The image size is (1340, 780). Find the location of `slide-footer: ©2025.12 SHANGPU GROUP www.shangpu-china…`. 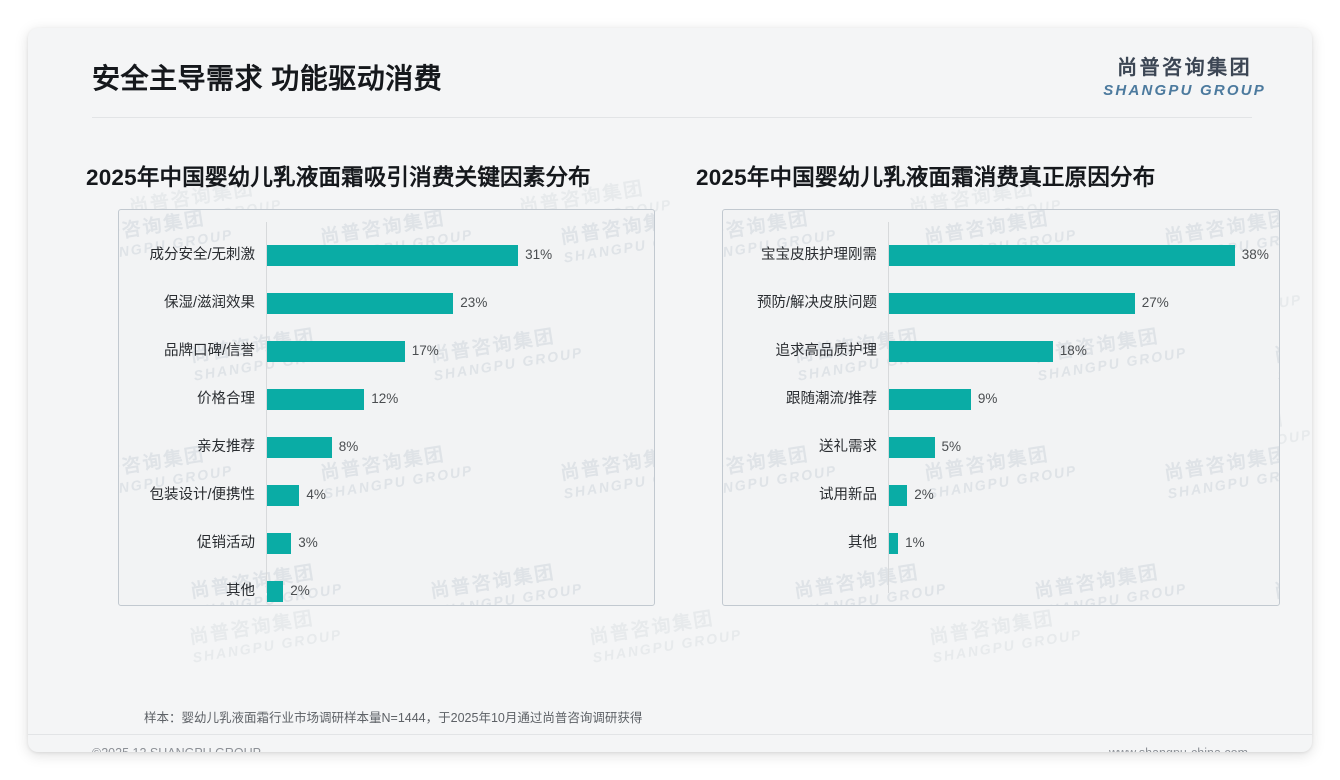

slide-footer: ©2025.12 SHANGPU GROUP www.shangpu-china… is located at coordinates (670, 743).